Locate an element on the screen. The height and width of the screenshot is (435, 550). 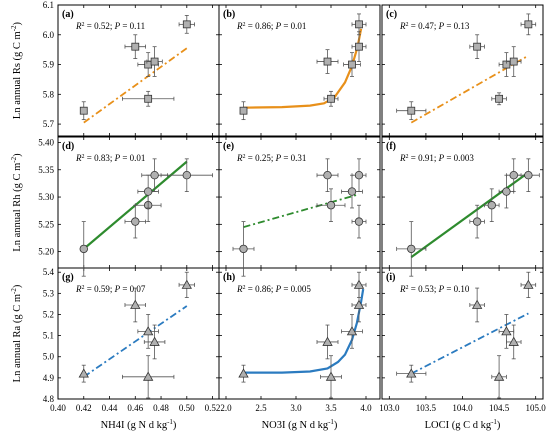
x-tick-label: 0.40 is located at coordinates (58, 408).